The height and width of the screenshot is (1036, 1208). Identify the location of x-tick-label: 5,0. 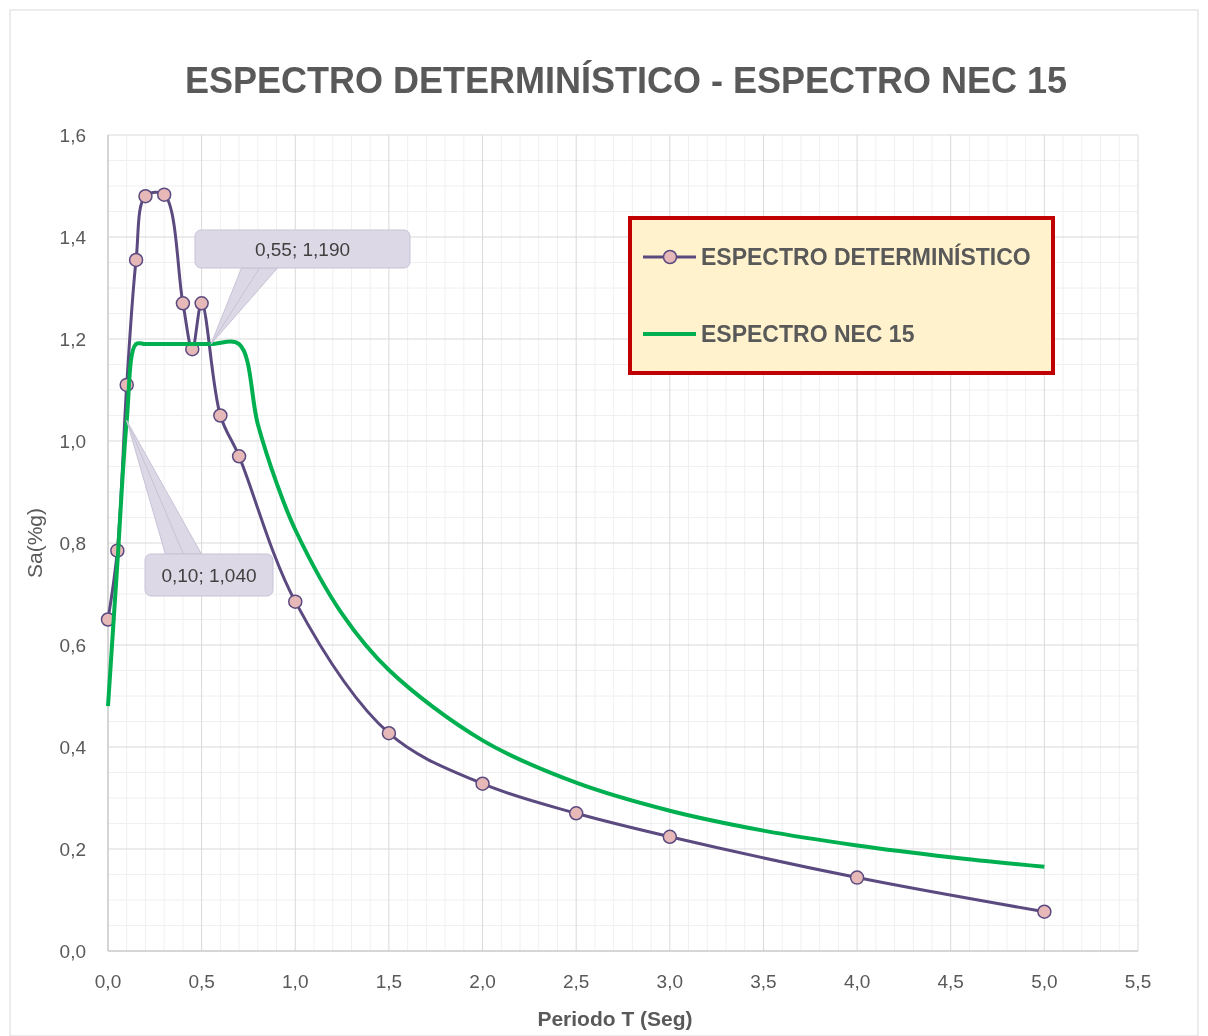
(1044, 981).